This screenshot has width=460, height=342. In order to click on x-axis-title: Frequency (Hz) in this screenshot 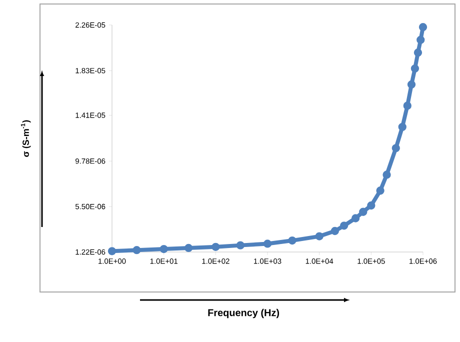, I will do `click(244, 313)`.